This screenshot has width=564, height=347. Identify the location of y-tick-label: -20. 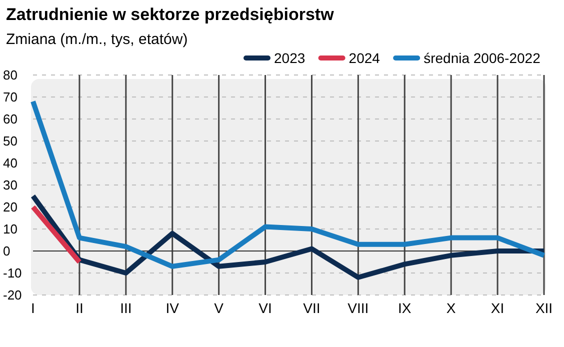
(12, 295).